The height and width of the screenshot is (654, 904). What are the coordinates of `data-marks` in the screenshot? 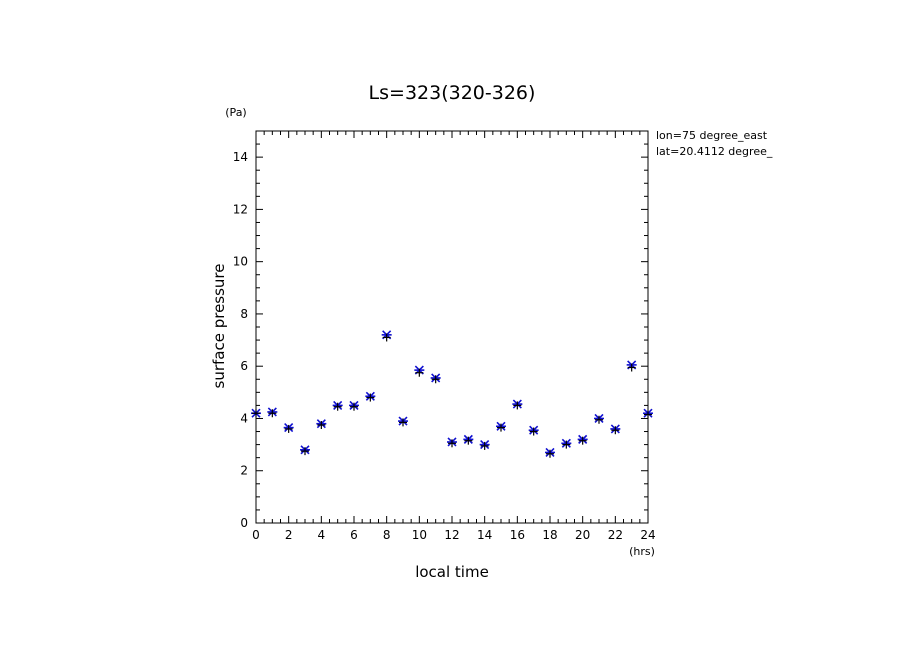 It's located at (452, 394).